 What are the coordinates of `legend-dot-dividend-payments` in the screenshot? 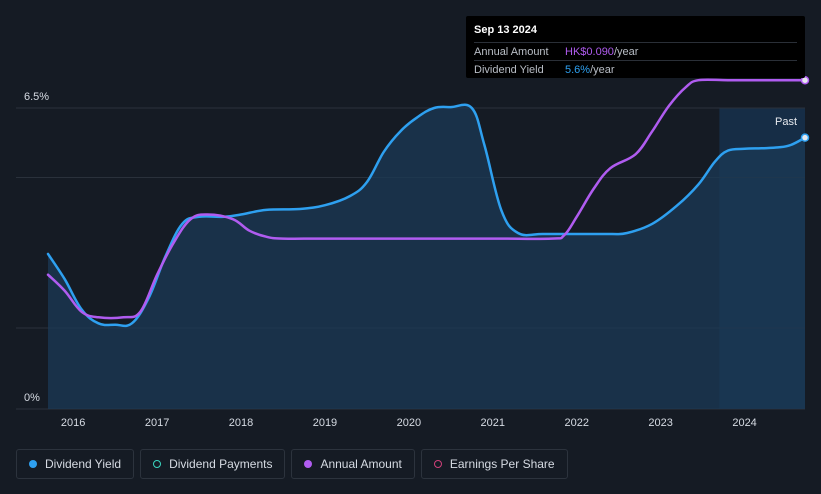 It's located at (157, 464).